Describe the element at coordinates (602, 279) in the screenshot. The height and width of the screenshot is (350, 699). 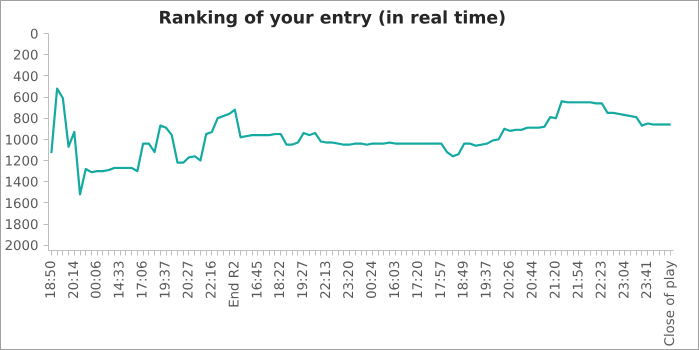
I see `x-tick-label: 22:23` at that location.